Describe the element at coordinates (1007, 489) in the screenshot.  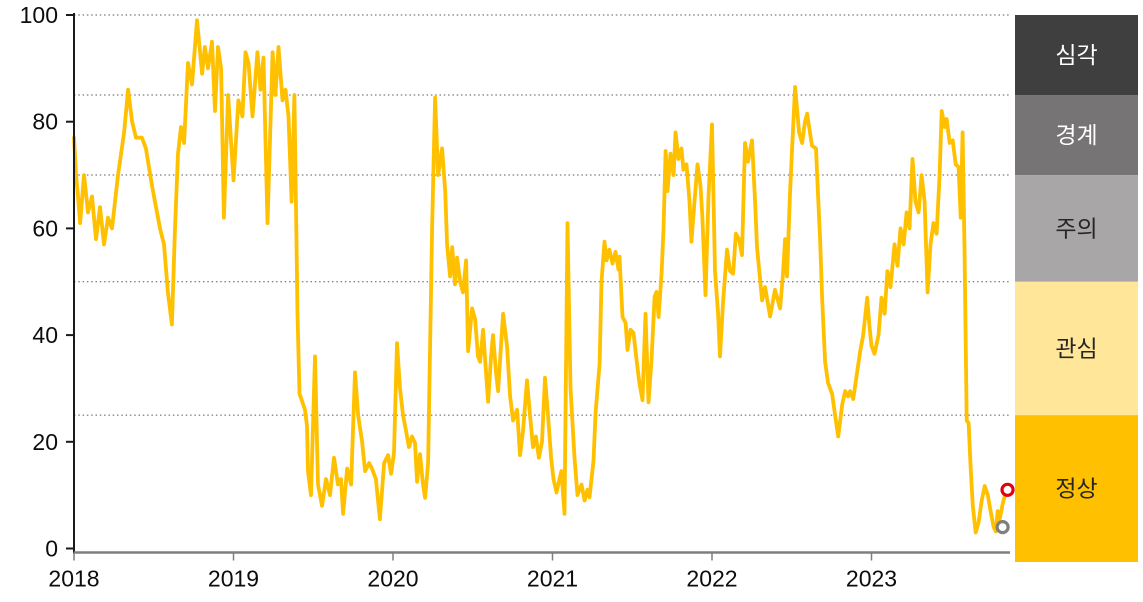
I see `latest-point-marker` at that location.